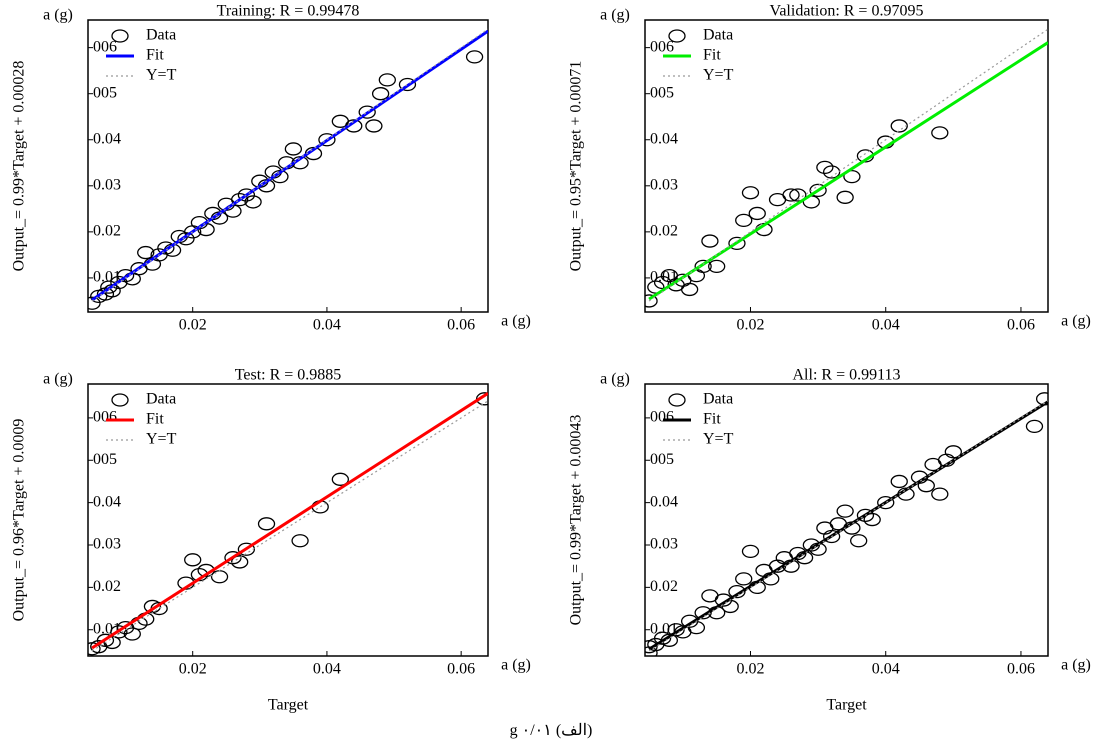 This screenshot has width=1102, height=748. What do you see at coordinates (288, 705) in the screenshot?
I see `x-axis-label: Target` at bounding box center [288, 705].